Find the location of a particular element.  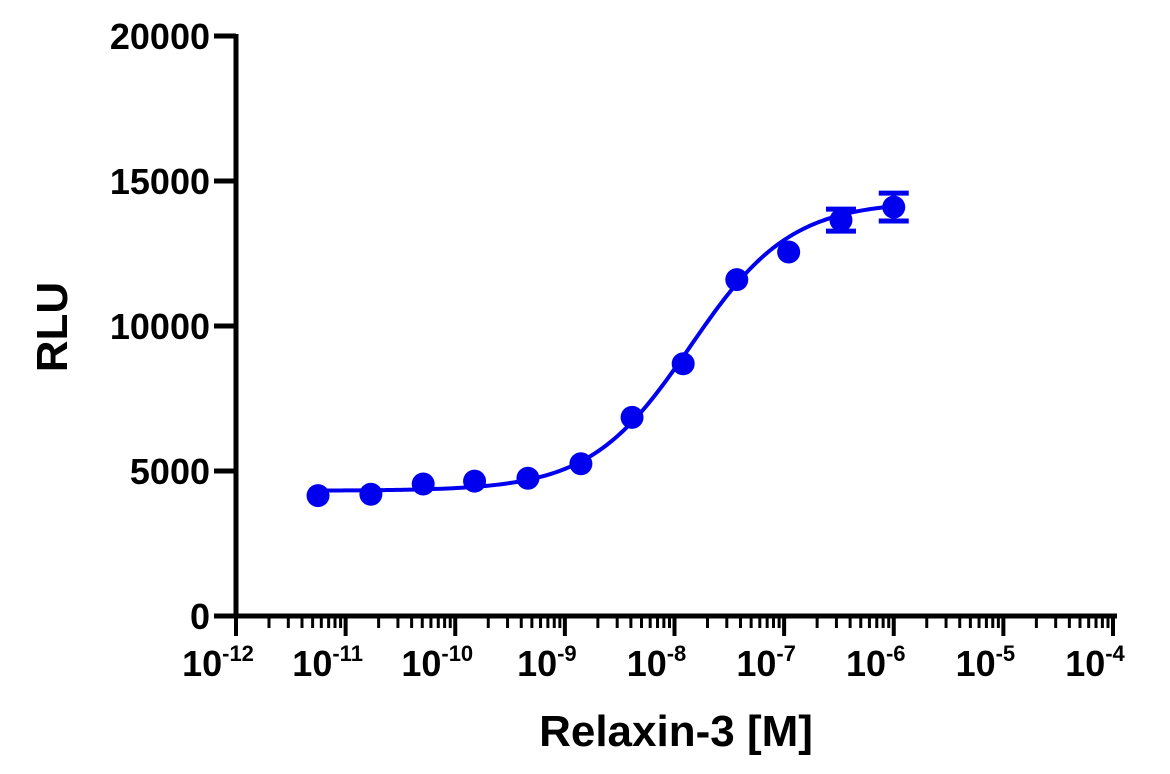

y-tick-label: 5000 is located at coordinates (170, 471).